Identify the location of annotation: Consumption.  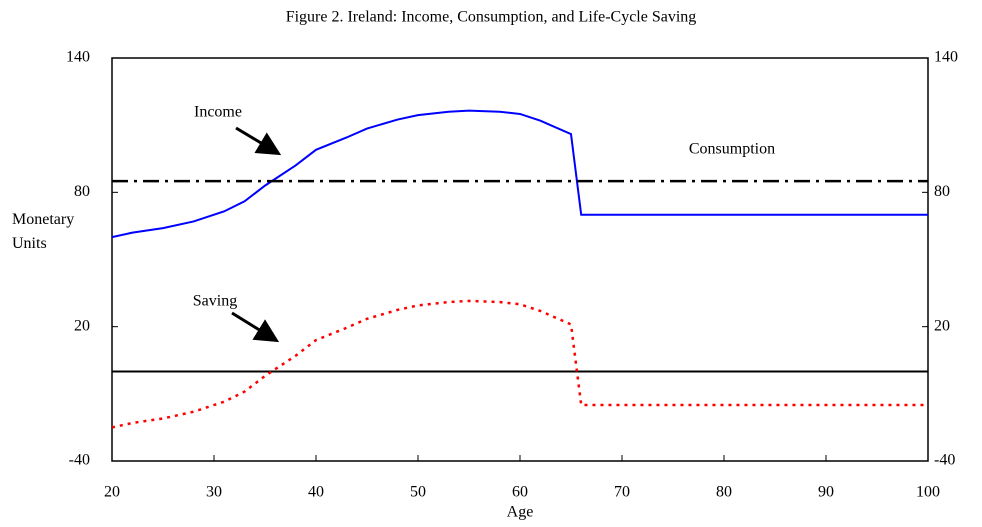
(732, 149).